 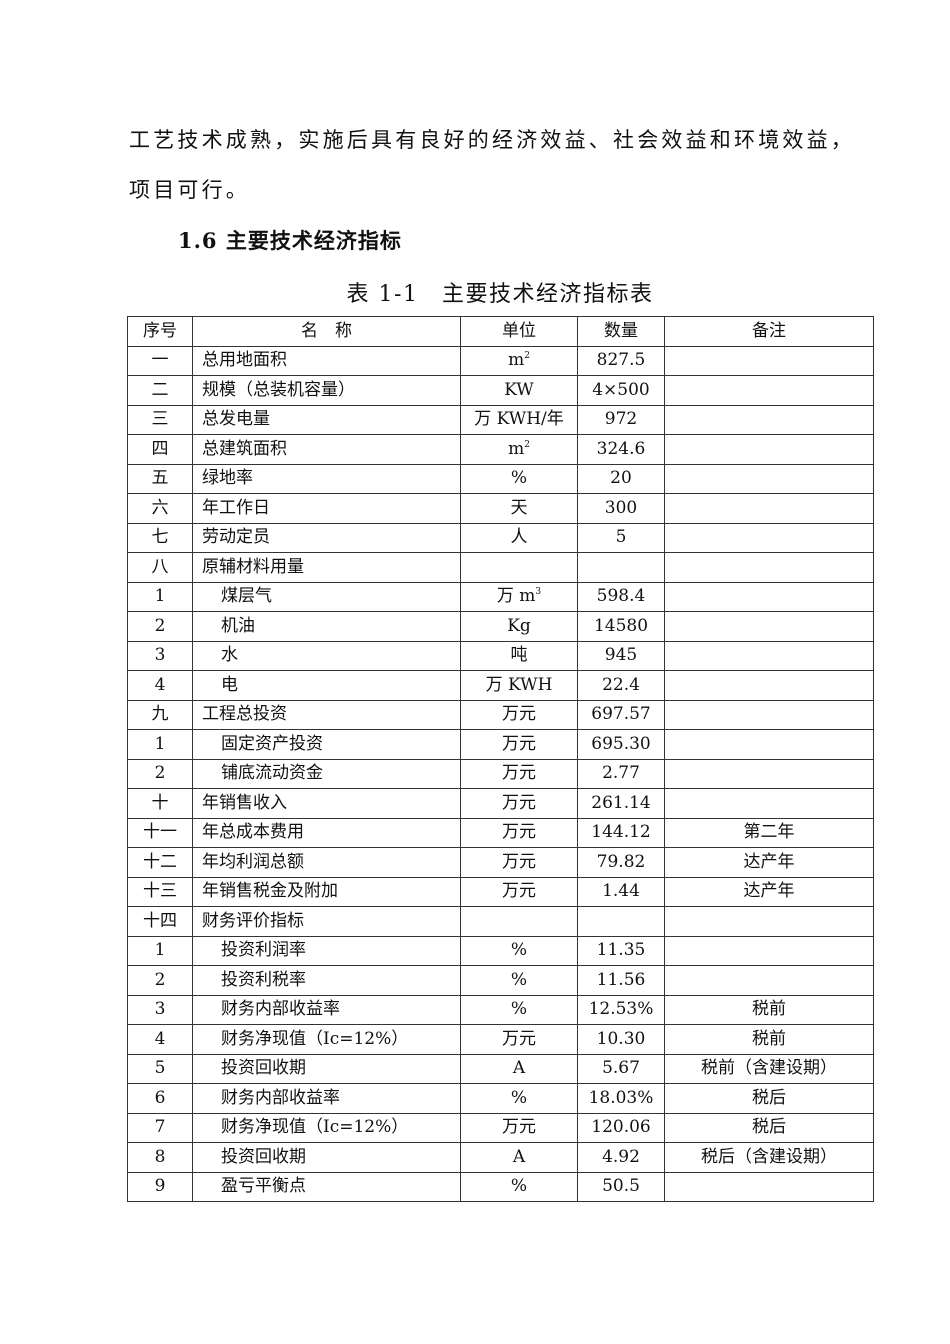 I want to click on cell-no-text: 五, so click(x=160, y=478).